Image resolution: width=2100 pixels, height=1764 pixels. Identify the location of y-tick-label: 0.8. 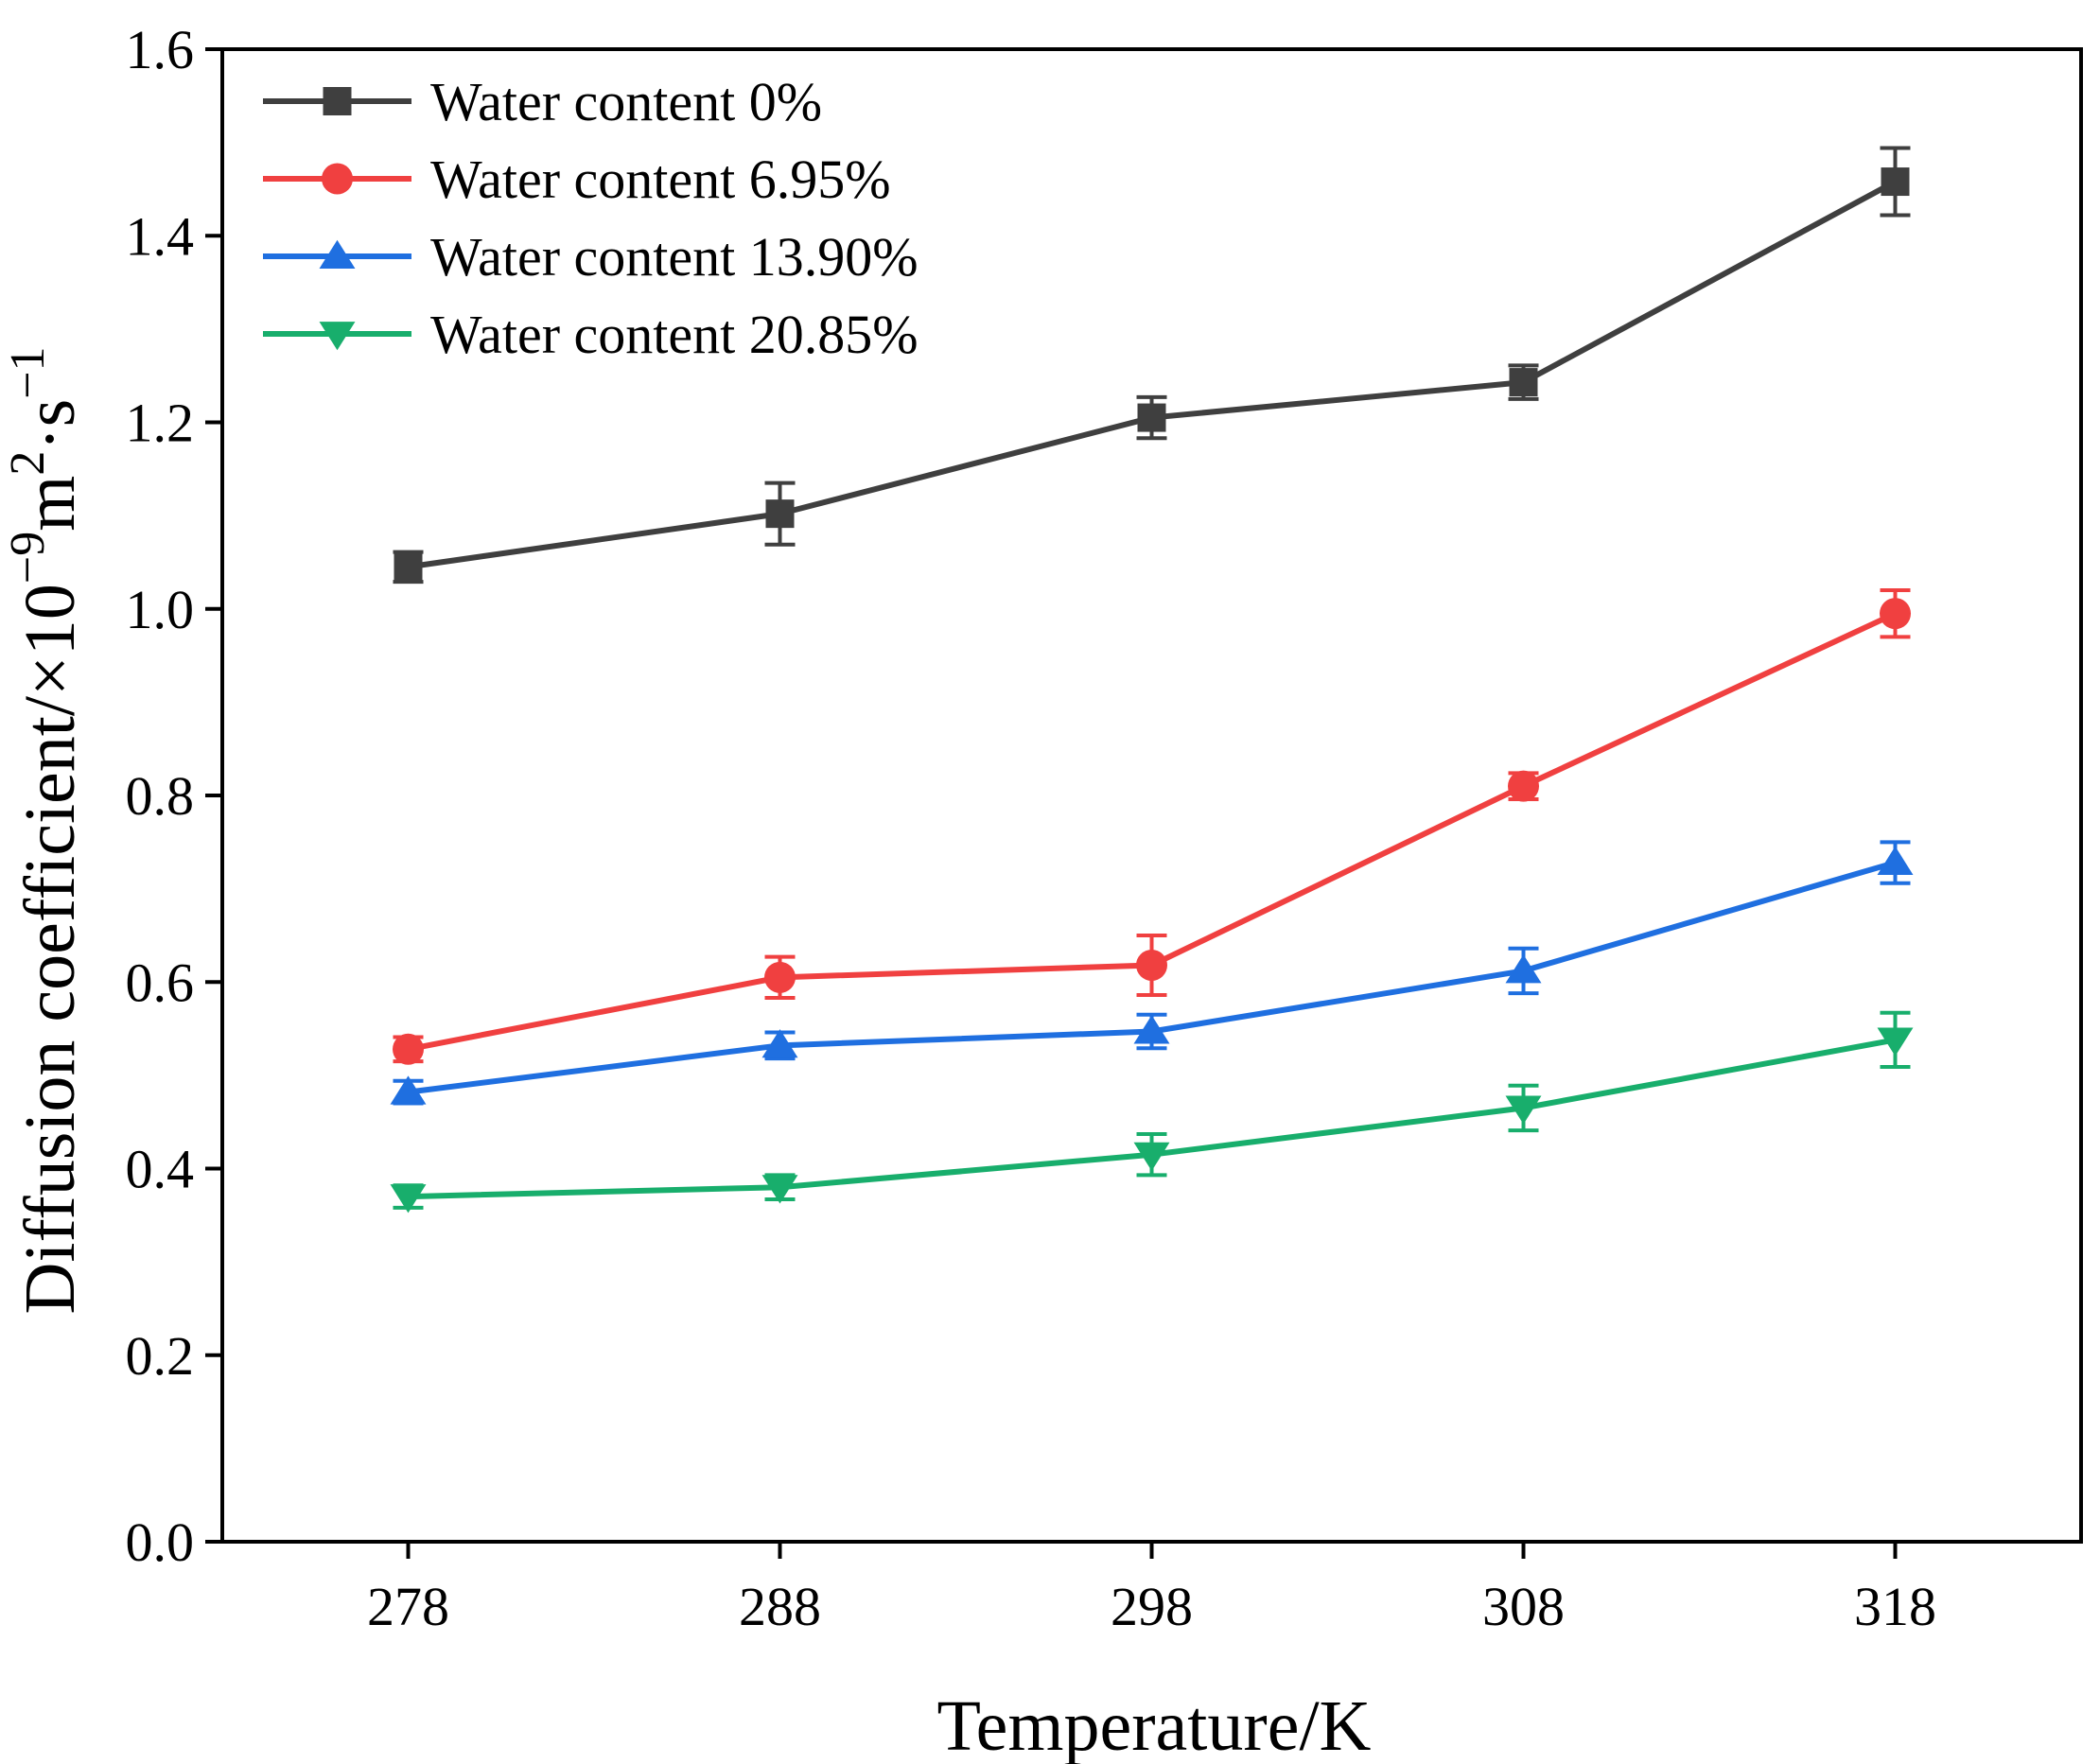
(160, 796).